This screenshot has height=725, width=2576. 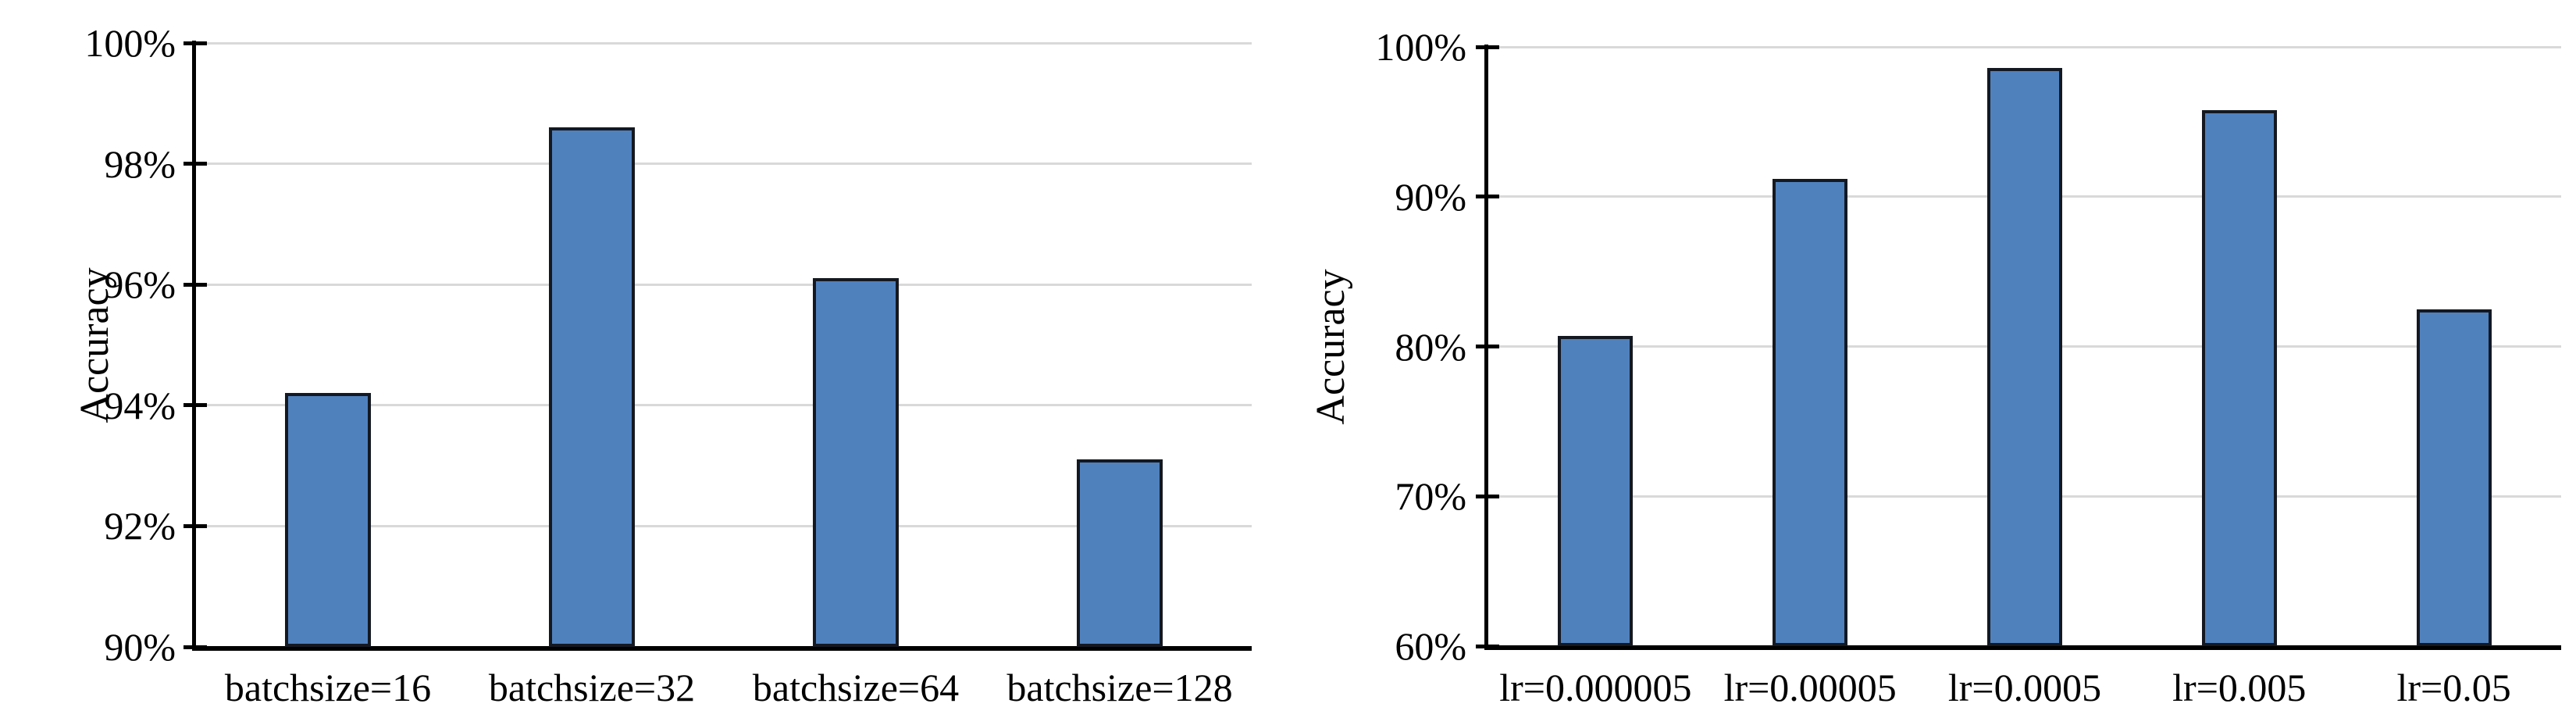 What do you see at coordinates (2239, 377) in the screenshot?
I see `bar-lr=0.005` at bounding box center [2239, 377].